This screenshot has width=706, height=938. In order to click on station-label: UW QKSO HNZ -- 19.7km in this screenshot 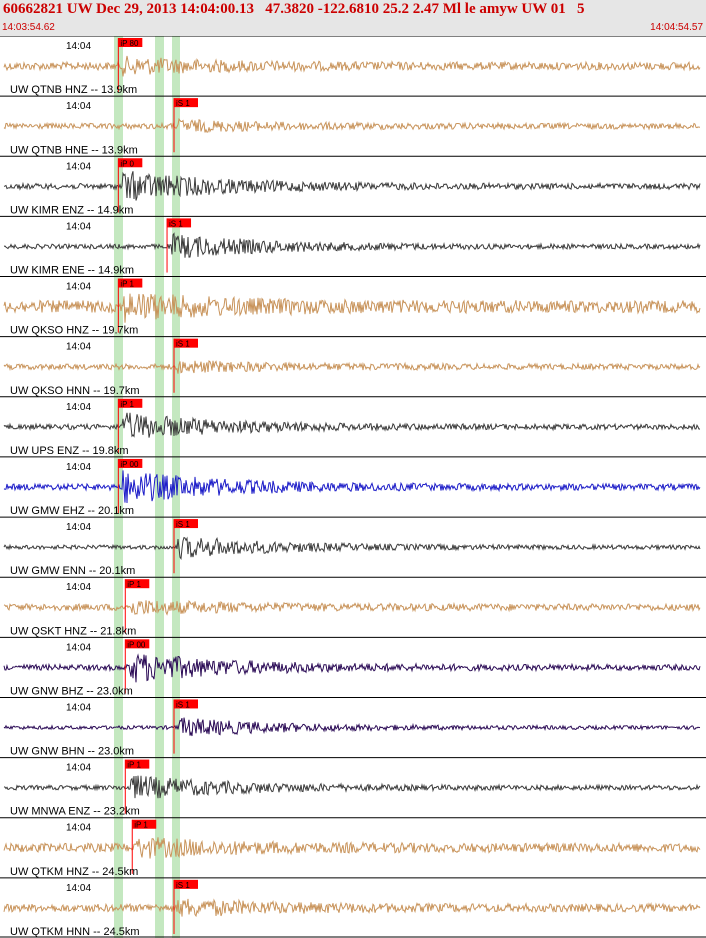, I will do `click(74, 331)`.